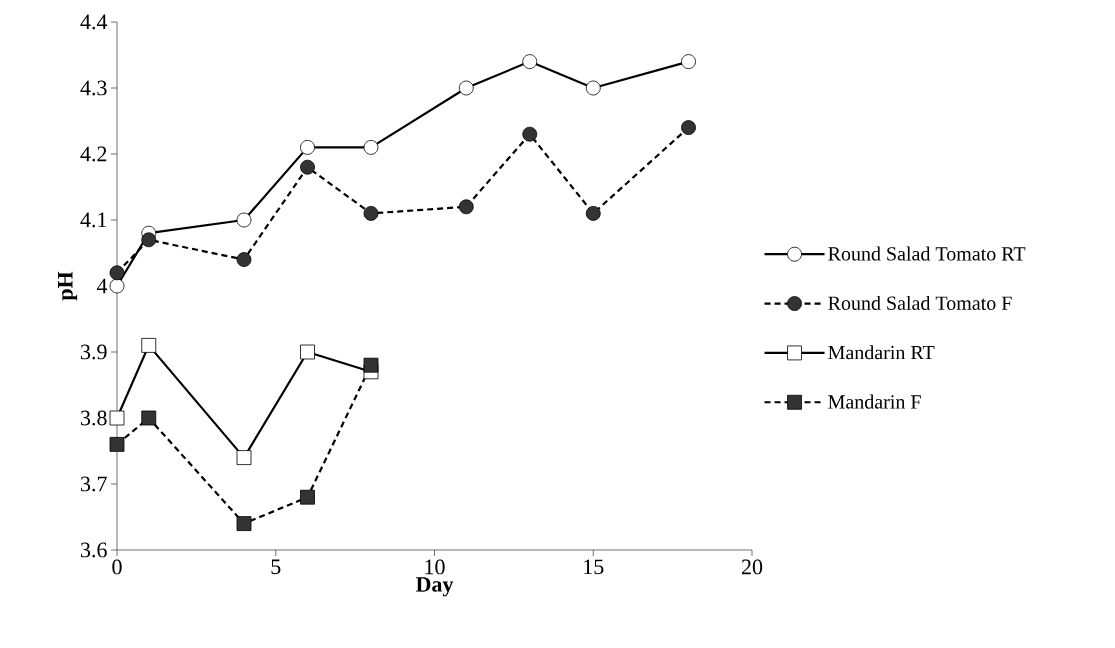 This screenshot has width=1115, height=648. What do you see at coordinates (434, 587) in the screenshot?
I see `x-axis-title: Day` at bounding box center [434, 587].